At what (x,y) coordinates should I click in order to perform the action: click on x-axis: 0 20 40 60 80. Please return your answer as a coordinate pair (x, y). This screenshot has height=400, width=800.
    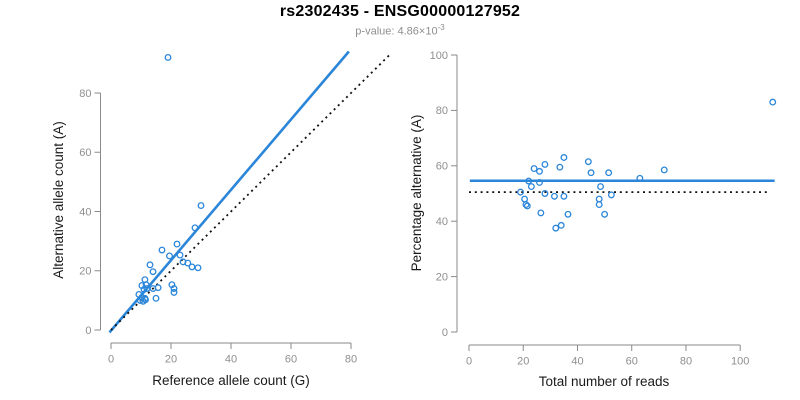
    Looking at the image, I should click on (232, 354).